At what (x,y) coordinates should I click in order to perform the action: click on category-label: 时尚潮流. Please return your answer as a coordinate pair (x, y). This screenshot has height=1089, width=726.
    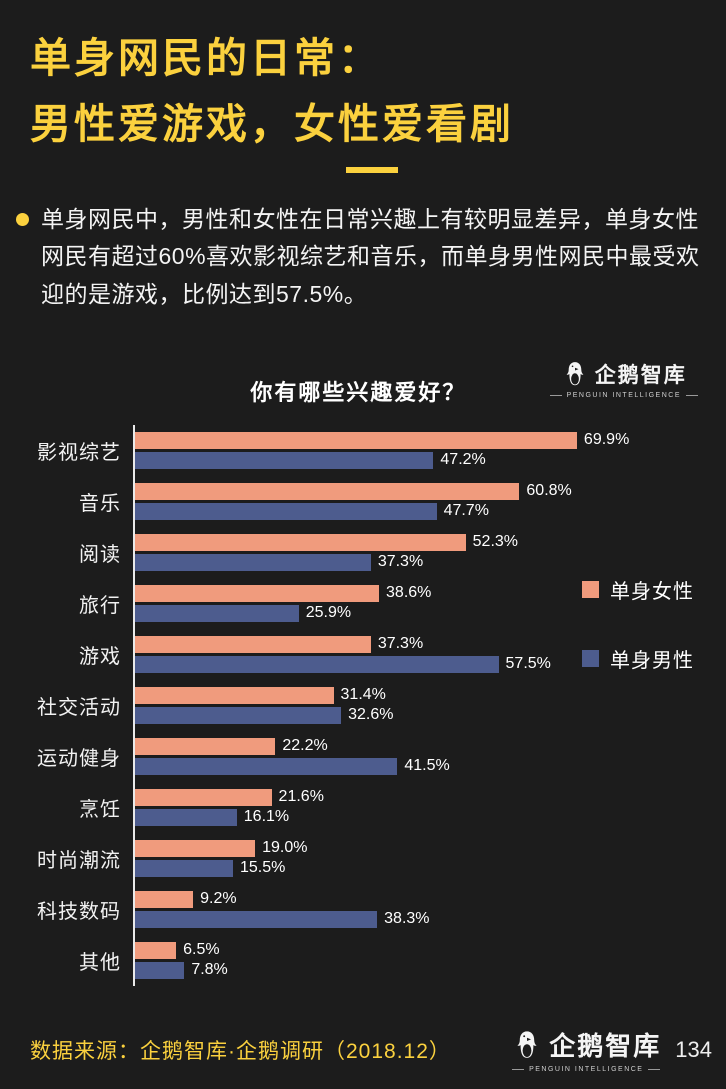
    Looking at the image, I should click on (79, 860).